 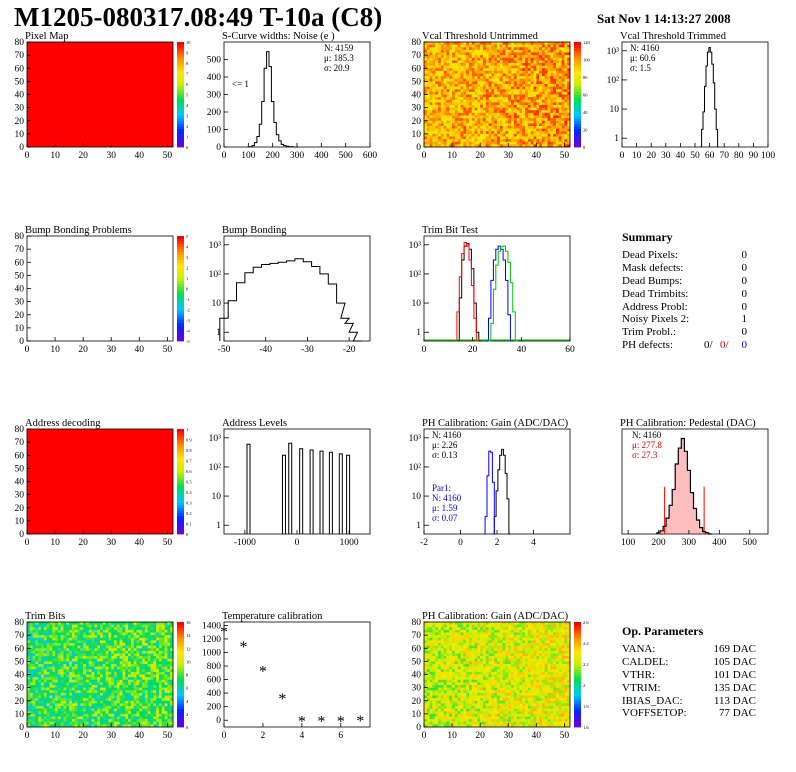 I want to click on page-title: M1205-080317.08:49 T-10a (C8), so click(x=198, y=17).